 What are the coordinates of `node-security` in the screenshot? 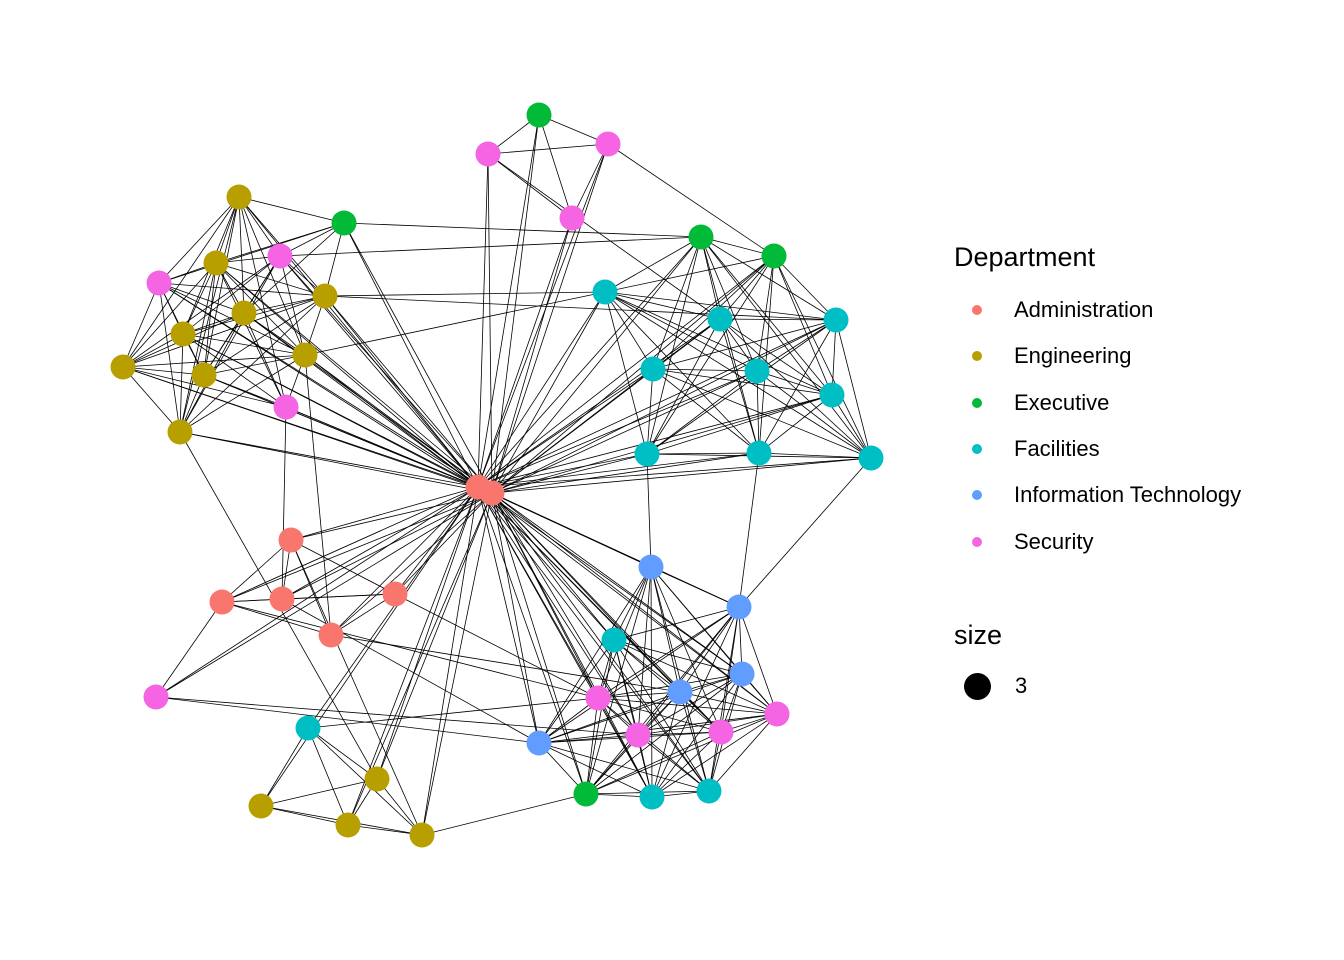 It's located at (488, 154).